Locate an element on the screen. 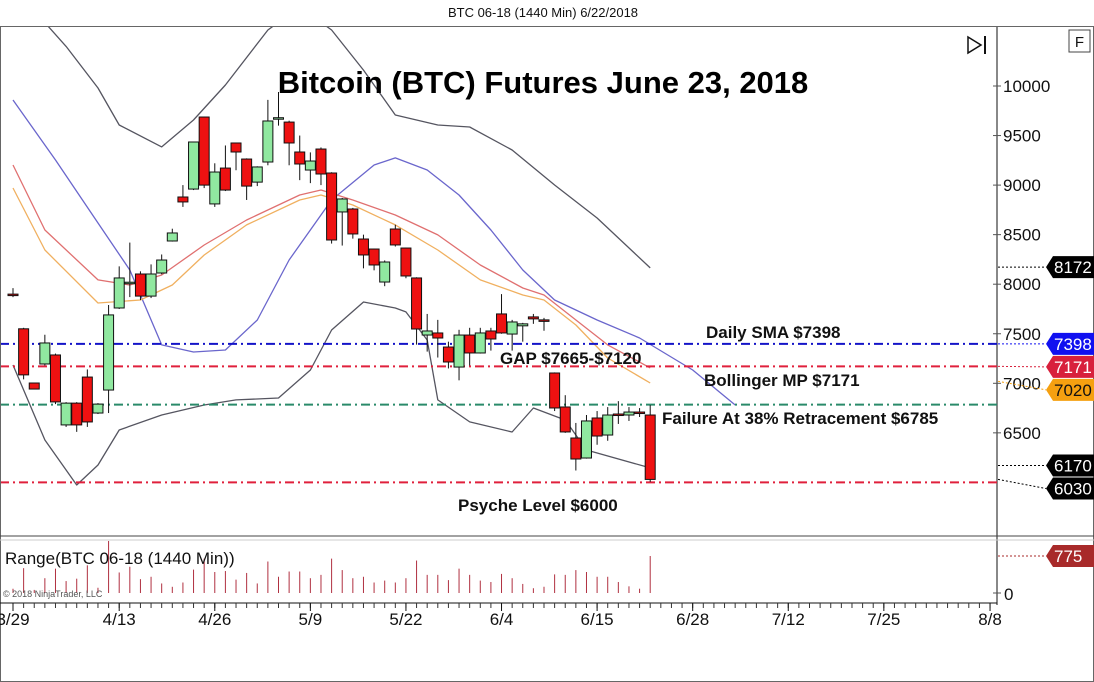 The width and height of the screenshot is (1094, 682). price-tag-6030: 6030 is located at coordinates (1045, 488).